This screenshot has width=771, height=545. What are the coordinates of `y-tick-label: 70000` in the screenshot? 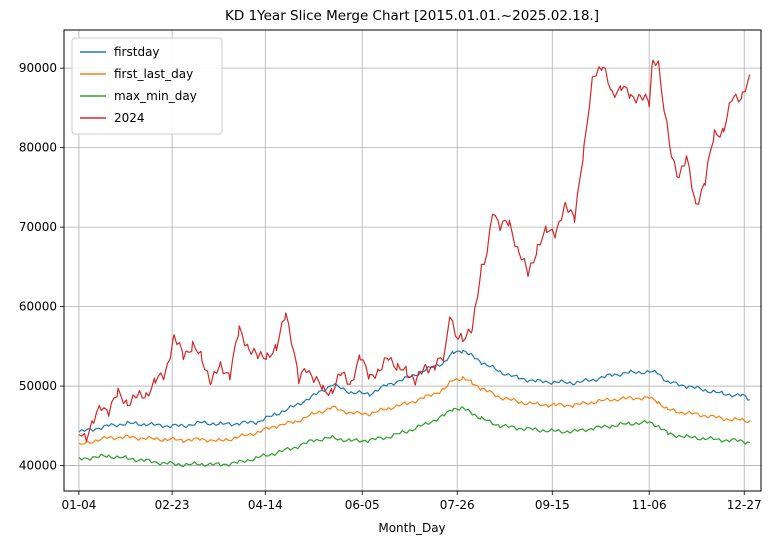 It's located at (38, 227).